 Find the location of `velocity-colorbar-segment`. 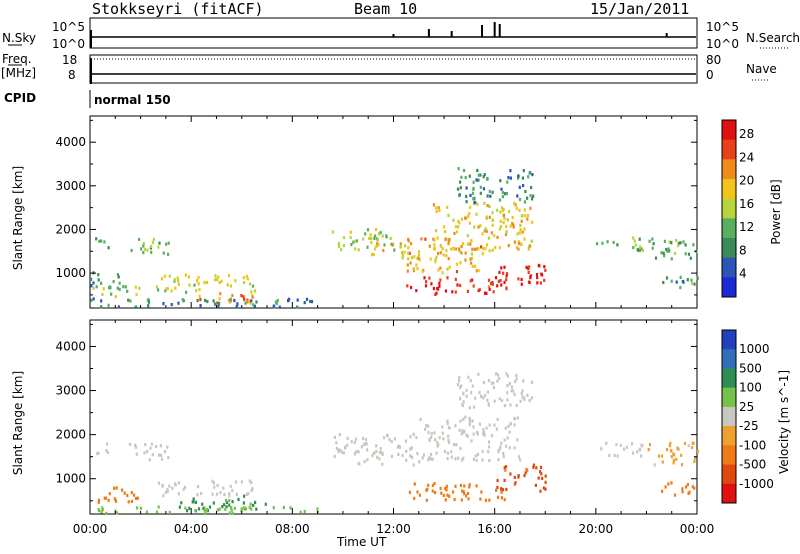

velocity-colorbar-segment is located at coordinates (729, 340).